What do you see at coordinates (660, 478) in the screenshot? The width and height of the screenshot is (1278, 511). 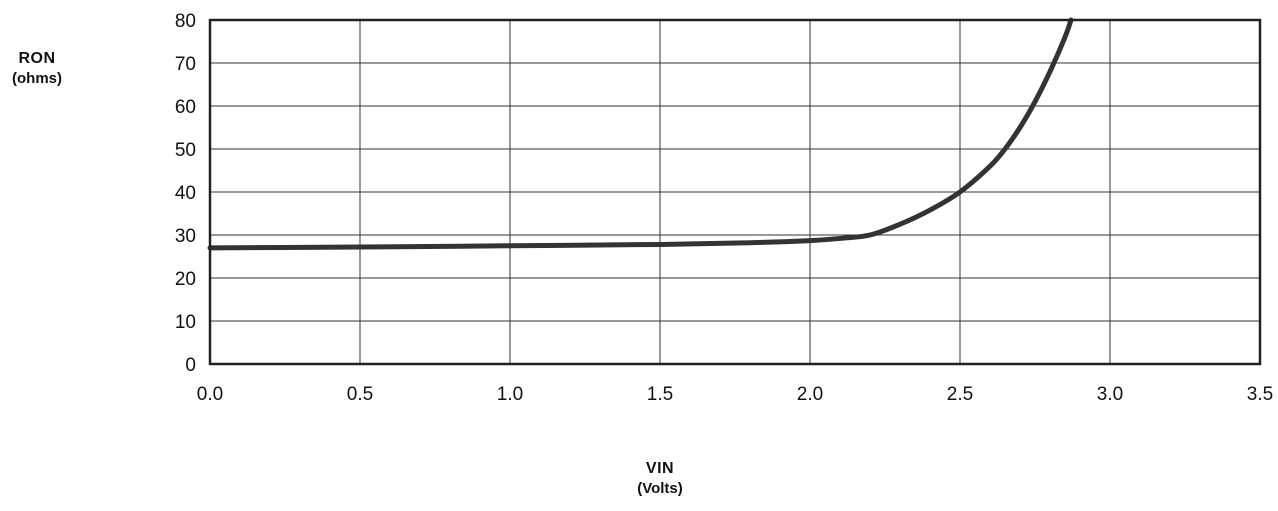 I see `x-axis-title: VIN (Volts)` at bounding box center [660, 478].